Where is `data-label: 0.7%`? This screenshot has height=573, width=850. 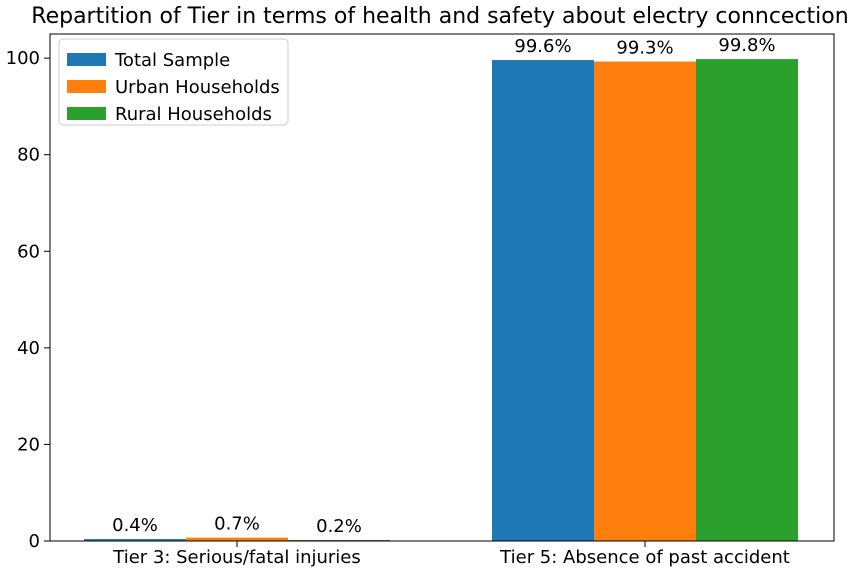
data-label: 0.7% is located at coordinates (237, 524).